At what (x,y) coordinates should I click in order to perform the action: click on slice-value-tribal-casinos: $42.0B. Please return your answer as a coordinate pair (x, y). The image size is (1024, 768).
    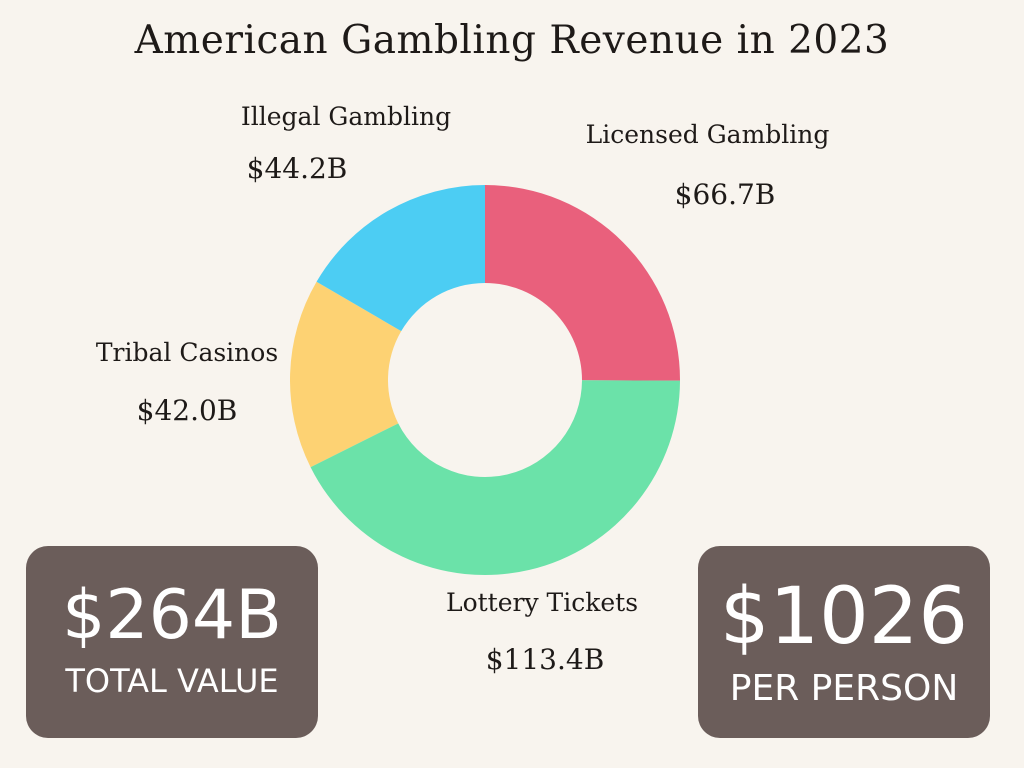
    Looking at the image, I should click on (187, 410).